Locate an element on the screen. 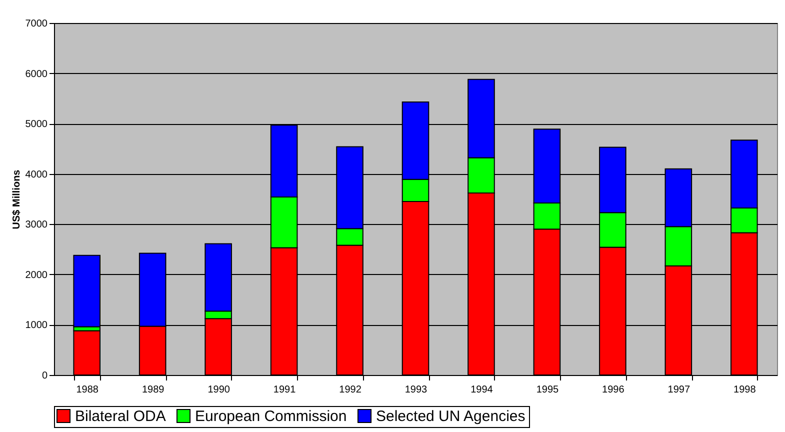 This screenshot has height=432, width=785. x-tick-label: 1995 is located at coordinates (548, 390).